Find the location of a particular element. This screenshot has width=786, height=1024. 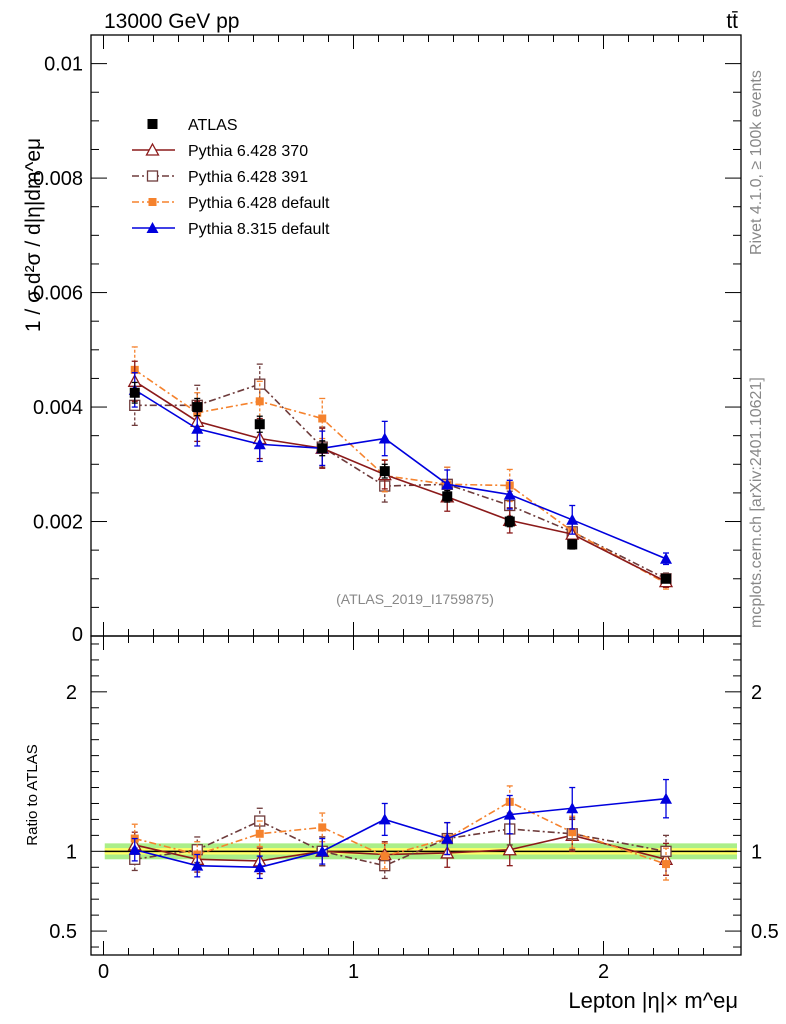

main-line-p391 is located at coordinates (400, 481).